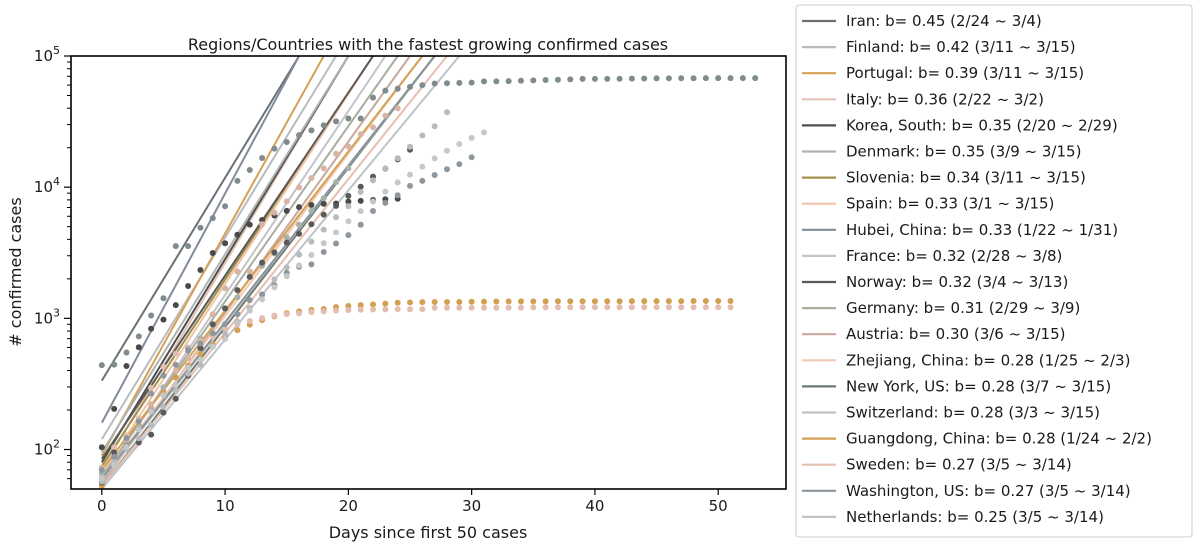 This screenshot has height=549, width=1197. Describe the element at coordinates (999, 439) in the screenshot. I see `legend-label-16: Guangdong, China: b= 0.28 (1/24 ~ 2/2)` at that location.